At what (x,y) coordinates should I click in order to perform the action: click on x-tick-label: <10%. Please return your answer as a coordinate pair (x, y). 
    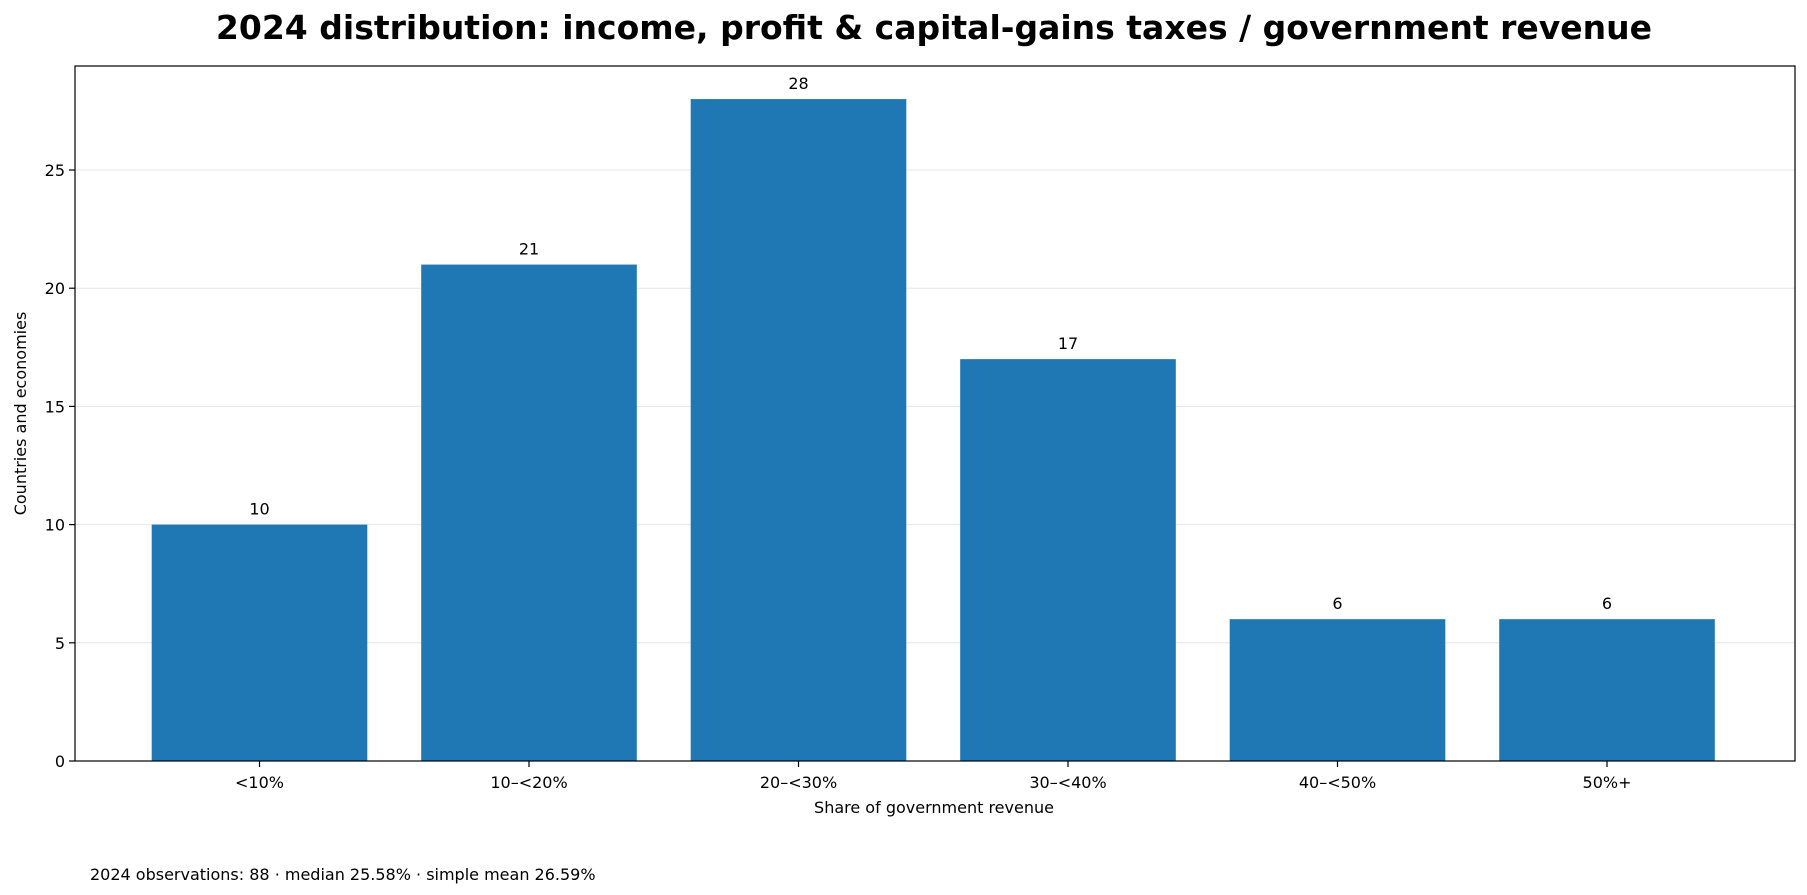
    Looking at the image, I should click on (259, 782).